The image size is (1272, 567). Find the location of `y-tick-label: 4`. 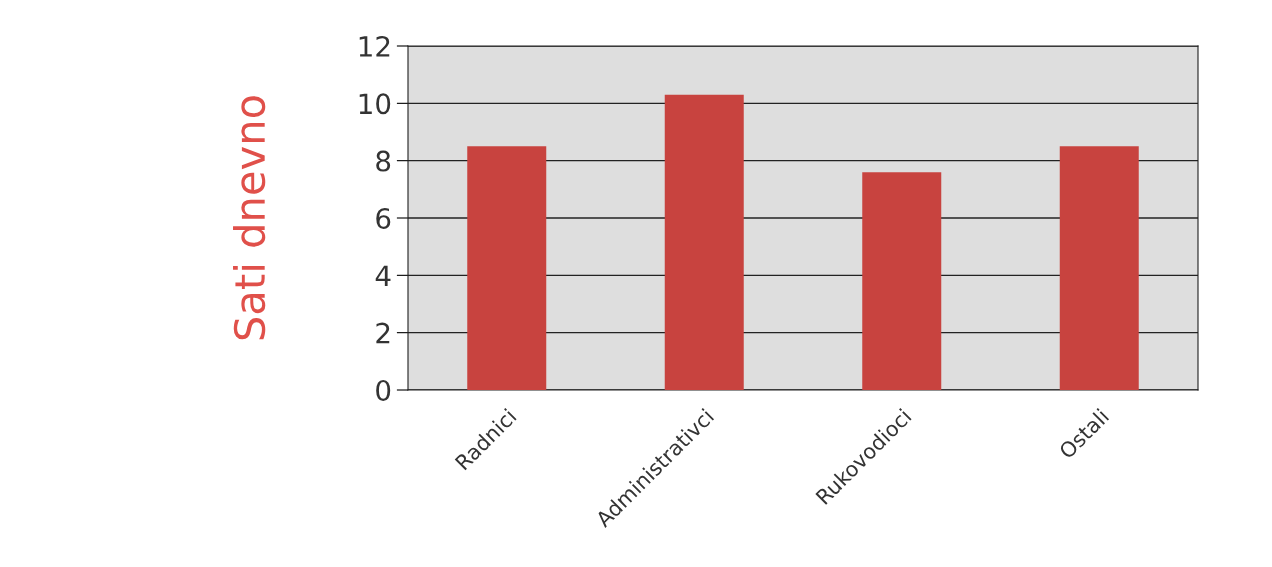

y-tick-label: 4 is located at coordinates (383, 275).